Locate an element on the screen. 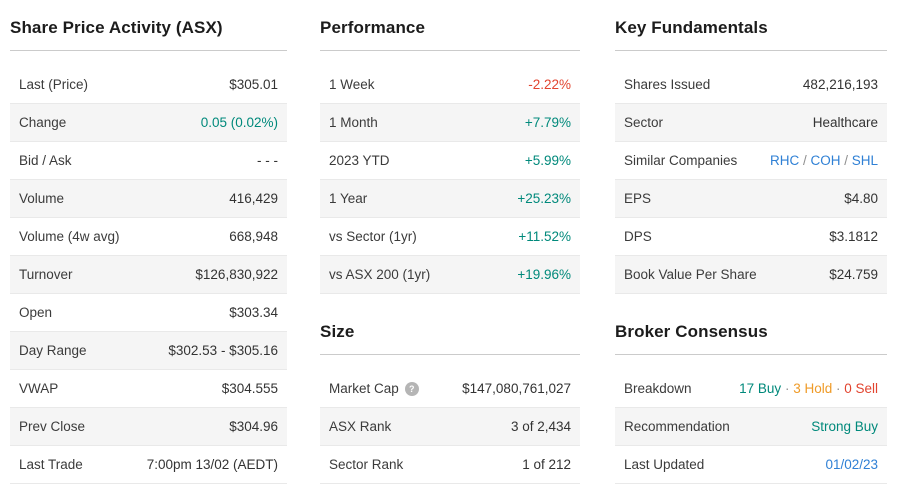 The height and width of the screenshot is (495, 910). row-label-wrap: DPS is located at coordinates (638, 236).